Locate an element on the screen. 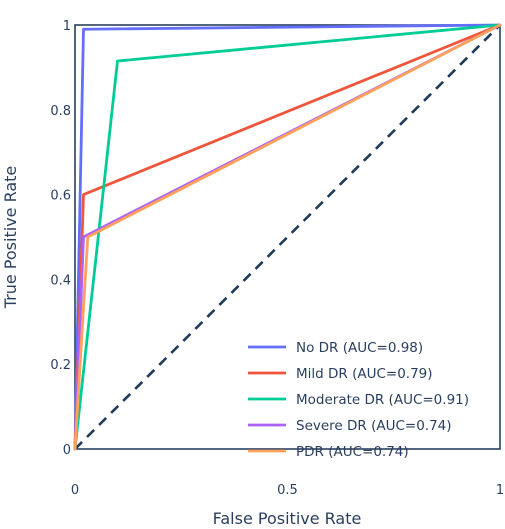 The height and width of the screenshot is (529, 505). y-tick-label: 1 is located at coordinates (67, 26).